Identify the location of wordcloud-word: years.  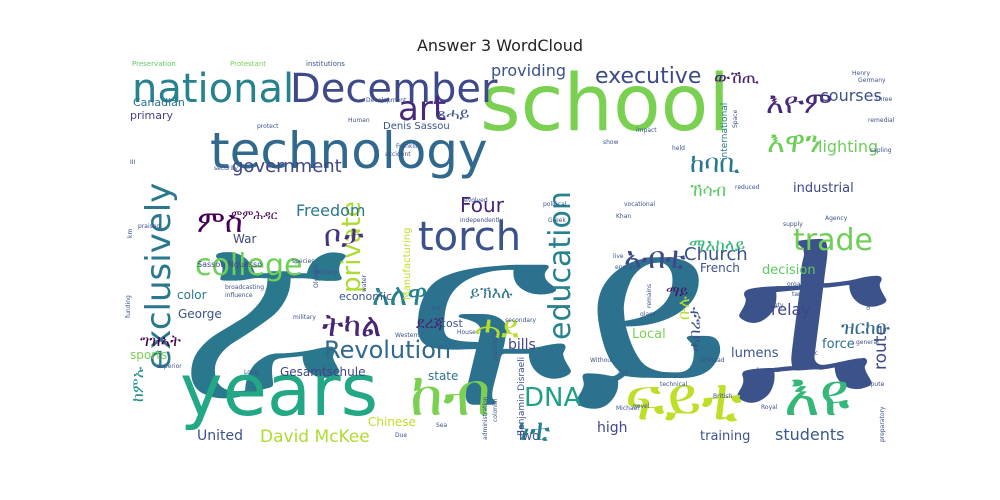
(279, 390).